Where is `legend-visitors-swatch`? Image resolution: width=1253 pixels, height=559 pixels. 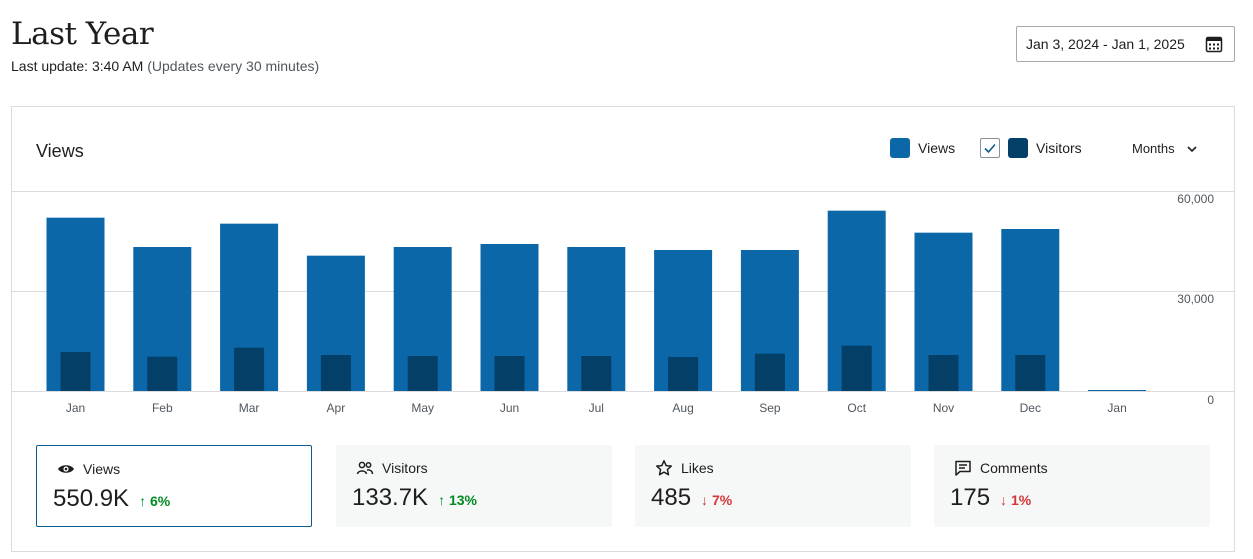
legend-visitors-swatch is located at coordinates (1018, 148).